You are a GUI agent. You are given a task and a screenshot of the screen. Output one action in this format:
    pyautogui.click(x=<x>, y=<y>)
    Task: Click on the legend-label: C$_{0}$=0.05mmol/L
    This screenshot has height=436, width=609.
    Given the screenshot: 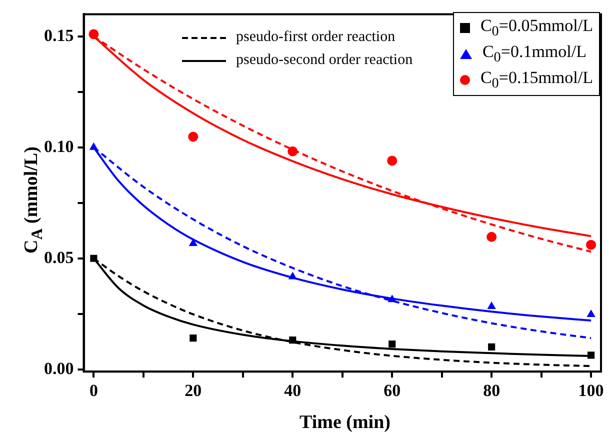 What is the action you would take?
    pyautogui.click(x=536, y=28)
    